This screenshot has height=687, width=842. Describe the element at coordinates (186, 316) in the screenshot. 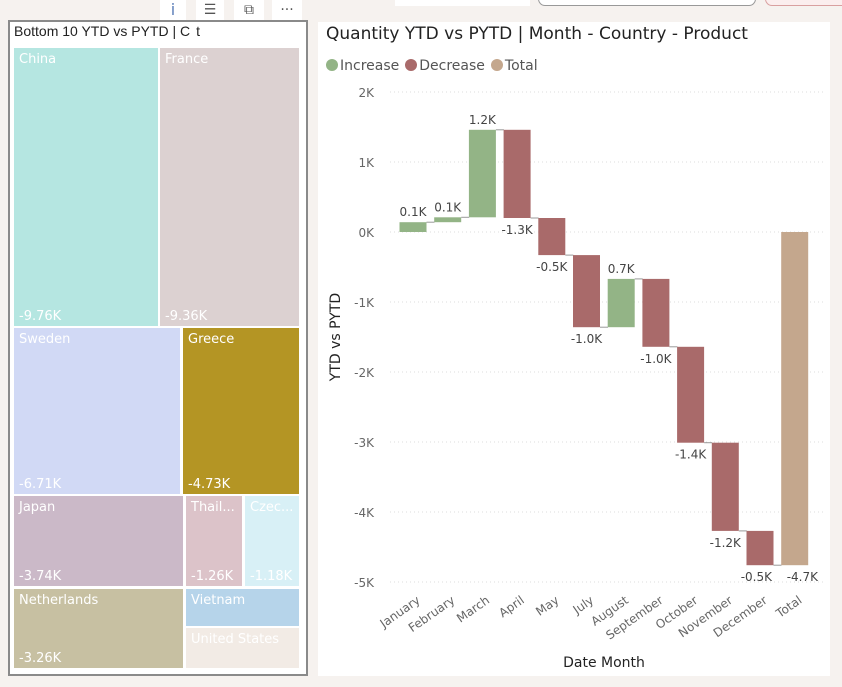

I see `tile-value: -9.36K` at that location.